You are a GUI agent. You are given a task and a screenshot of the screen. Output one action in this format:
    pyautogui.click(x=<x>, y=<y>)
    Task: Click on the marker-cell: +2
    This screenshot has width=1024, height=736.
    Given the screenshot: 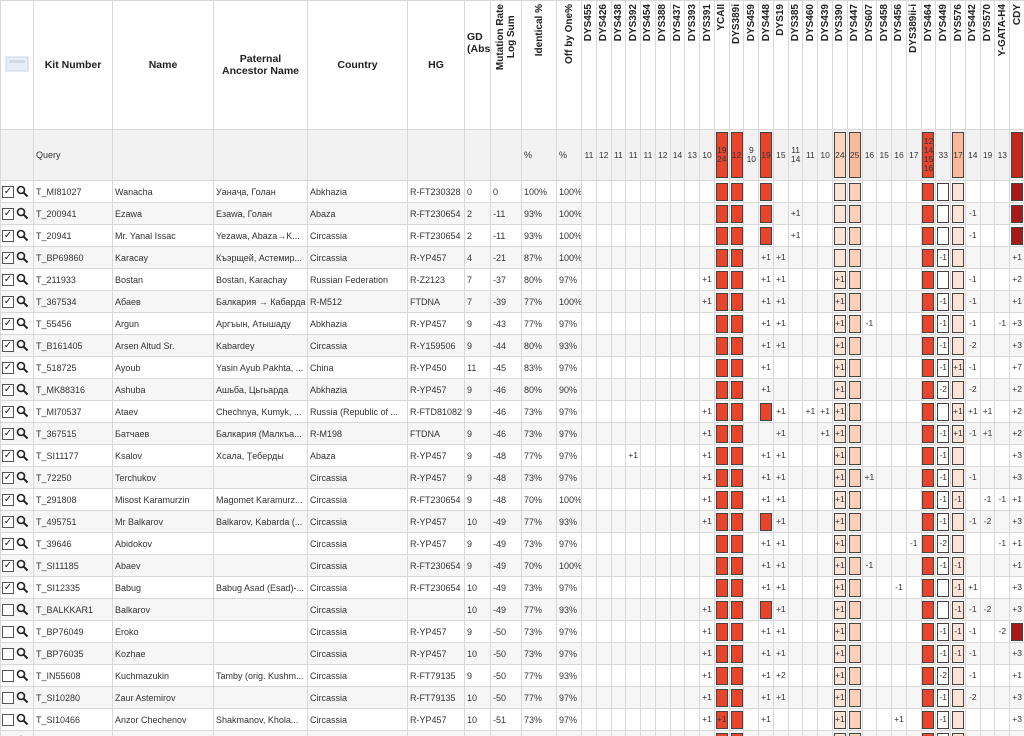 What is the action you would take?
    pyautogui.click(x=1016, y=389)
    